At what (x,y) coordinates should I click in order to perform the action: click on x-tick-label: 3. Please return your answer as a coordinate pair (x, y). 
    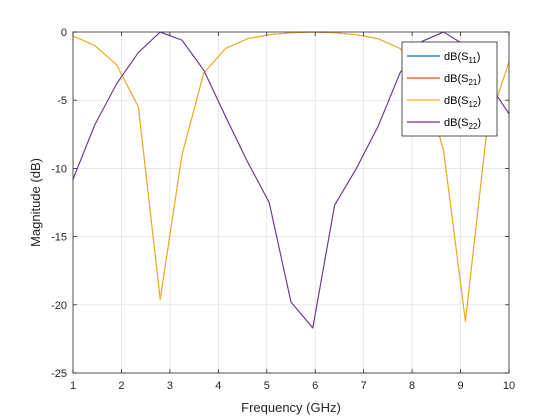
    Looking at the image, I should click on (170, 386).